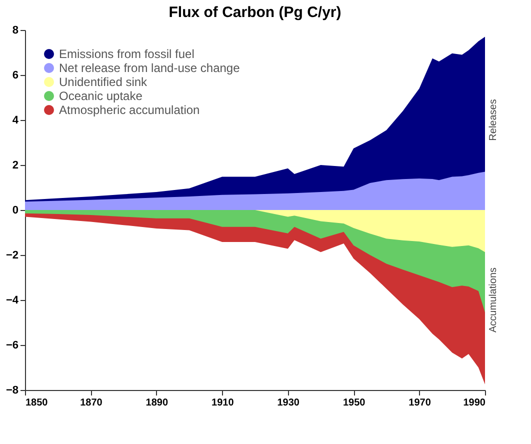 This screenshot has width=531, height=444. I want to click on text: Accumulations, so click(493, 300).